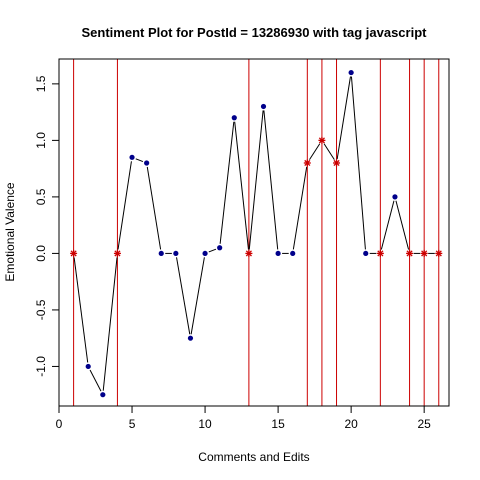 The width and height of the screenshot is (480, 480). Describe the element at coordinates (46, 226) in the screenshot. I see `y-axis: -1.0 -0.5 0.0 0.5 1.0 1.5` at that location.